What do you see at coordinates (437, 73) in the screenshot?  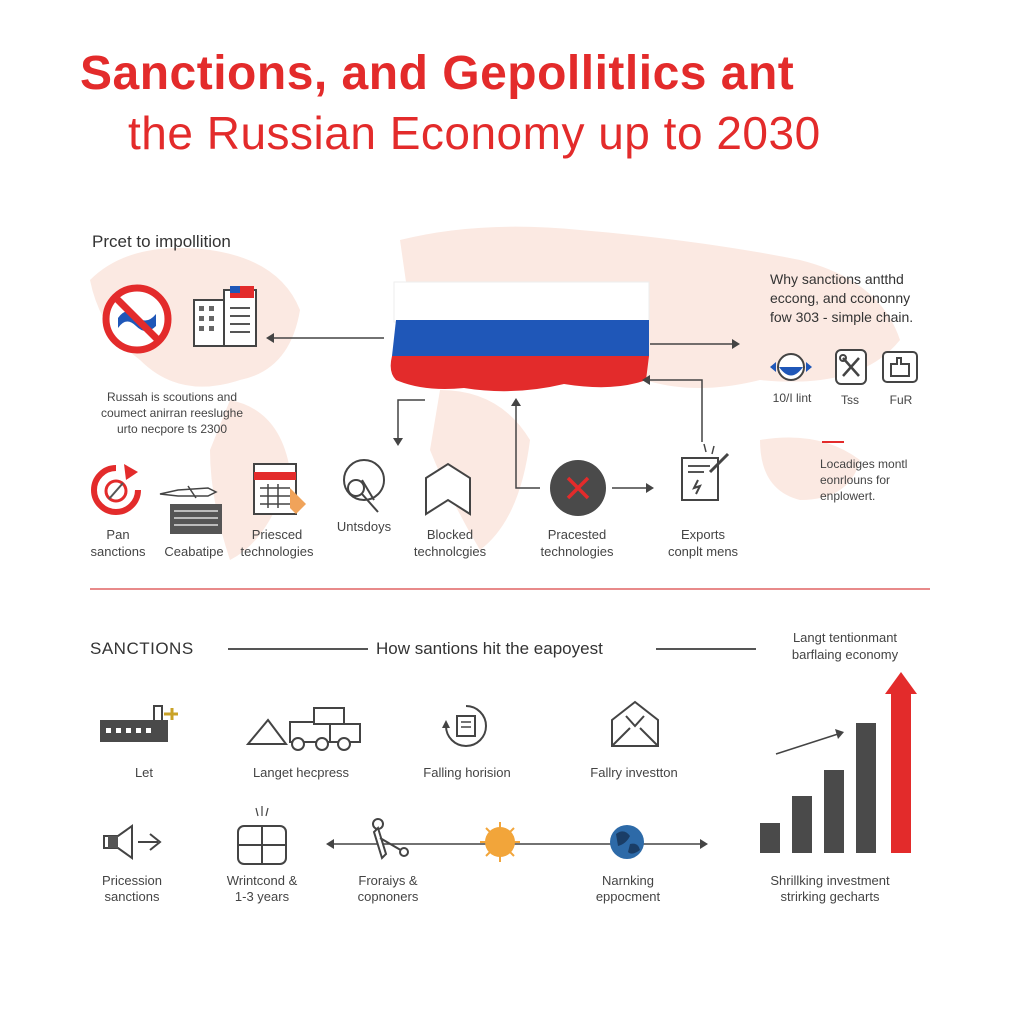 I see `page-title-line1: Sanctions, and Gepollitlics ant` at bounding box center [437, 73].